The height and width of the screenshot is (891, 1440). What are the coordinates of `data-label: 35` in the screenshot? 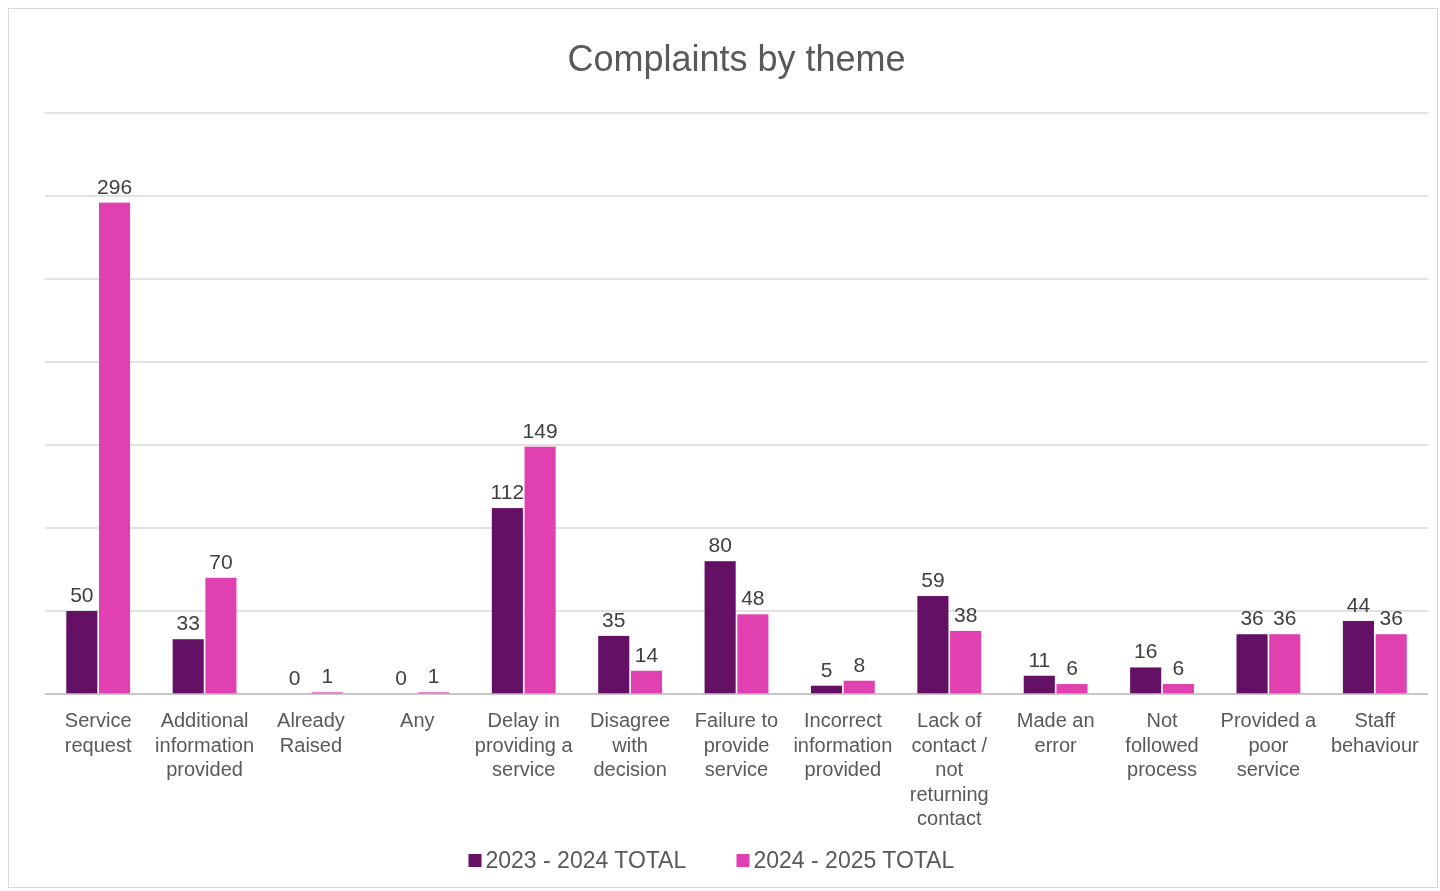 It's located at (614, 619).